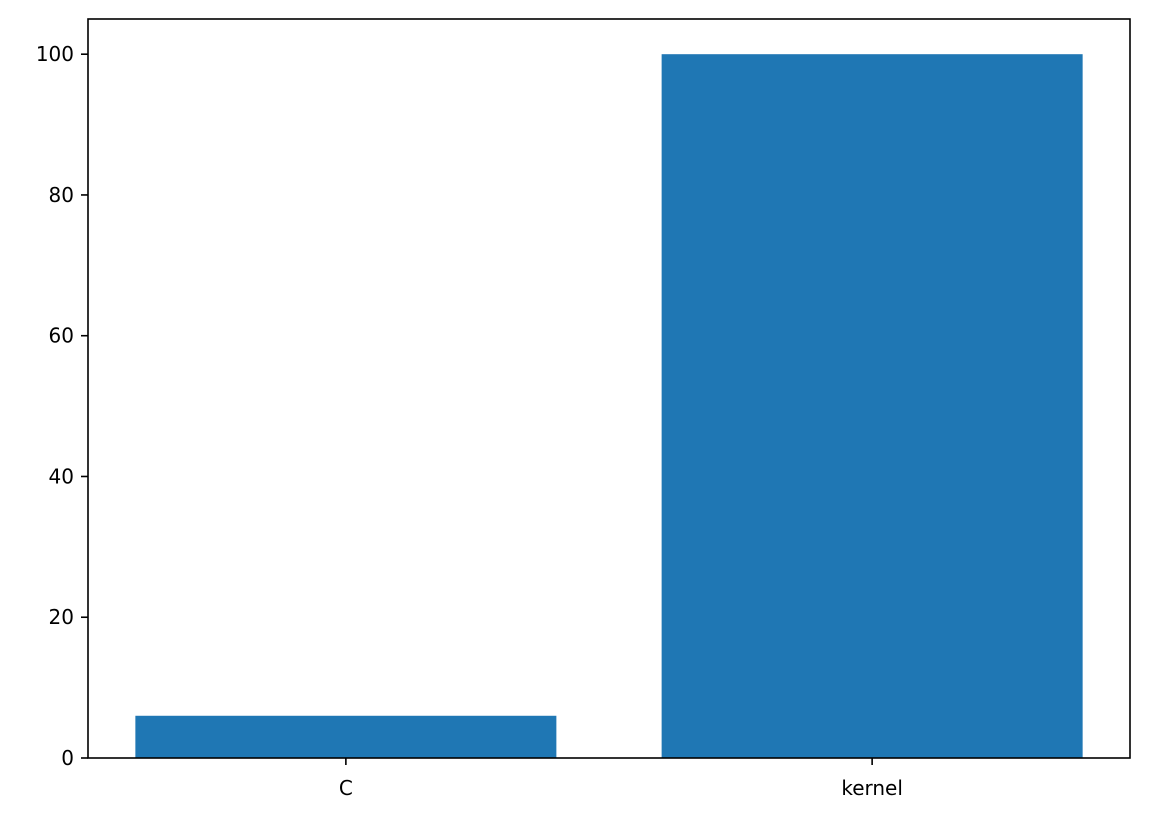 The width and height of the screenshot is (1149, 822). I want to click on y-tick-label: 0, so click(67, 758).